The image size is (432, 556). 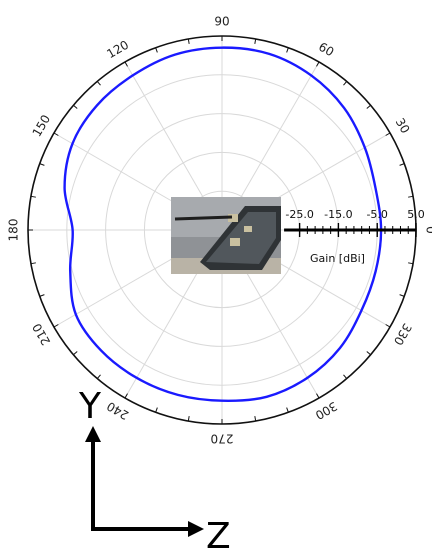 What do you see at coordinates (196, 529) in the screenshot?
I see `z-arrowhead-icon` at bounding box center [196, 529].